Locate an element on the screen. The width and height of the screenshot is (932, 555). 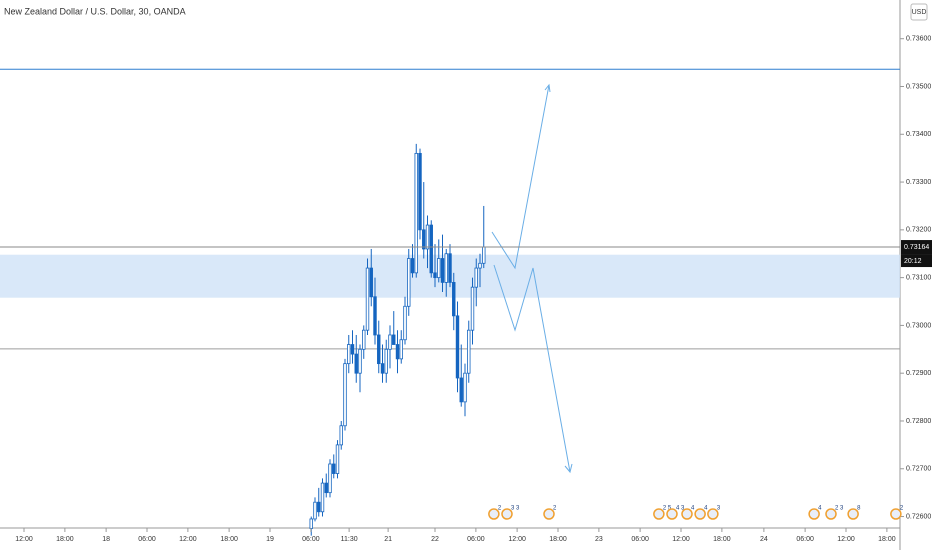
event-count: 3 is located at coordinates (719, 509).